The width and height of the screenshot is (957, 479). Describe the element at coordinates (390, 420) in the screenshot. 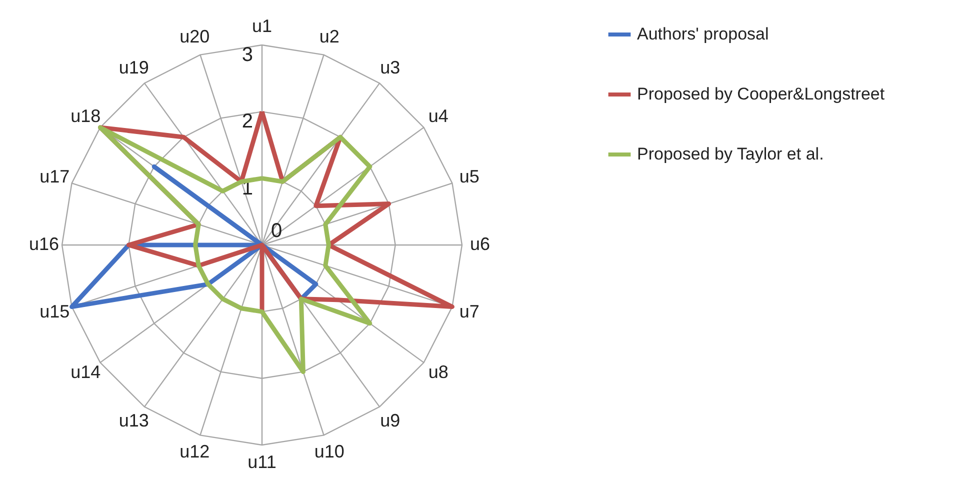

I see `spoke-label: u9` at that location.